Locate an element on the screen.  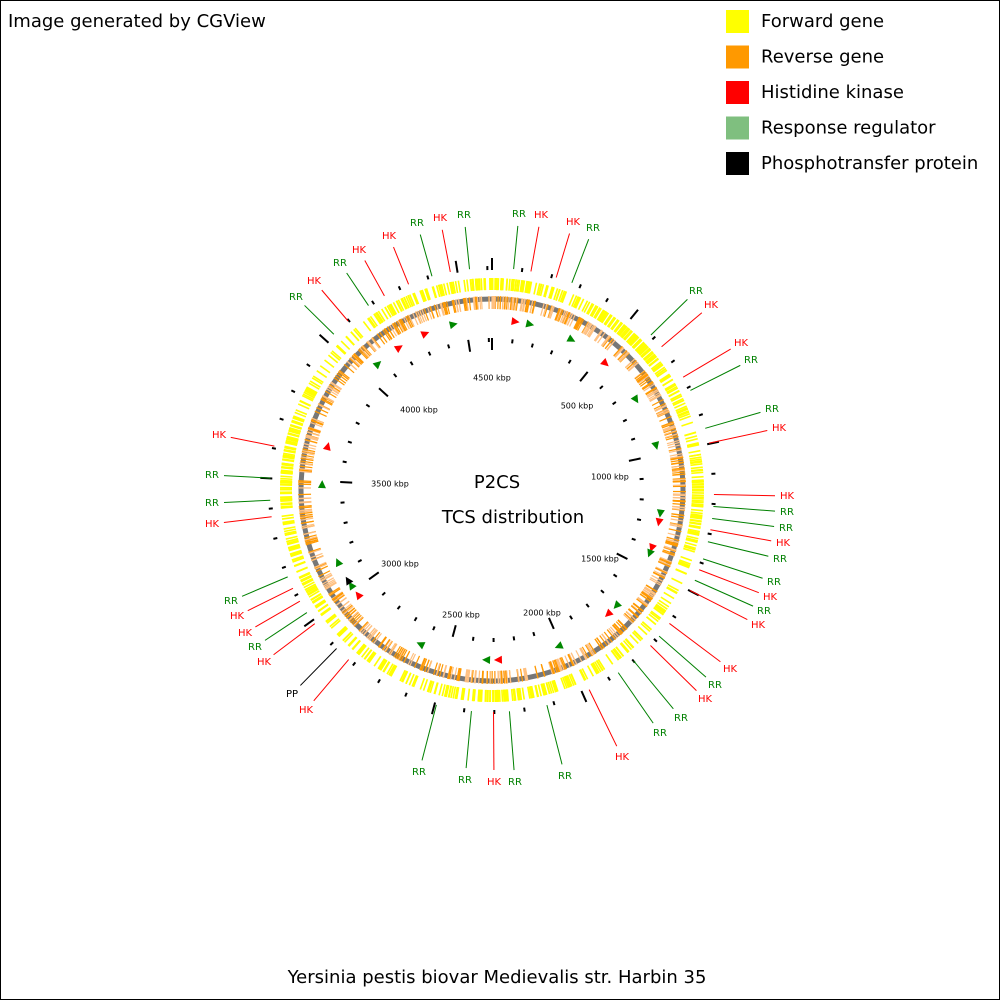
legend-swatch is located at coordinates (737, 92).